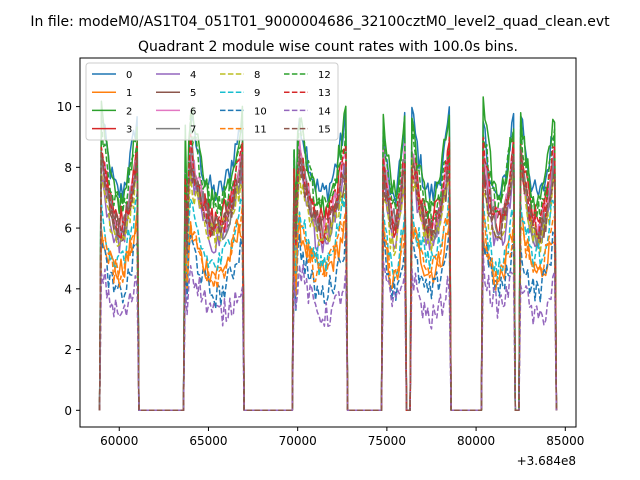 Image resolution: width=640 pixels, height=480 pixels. Describe the element at coordinates (68, 411) in the screenshot. I see `y-tick-label: 0` at that location.